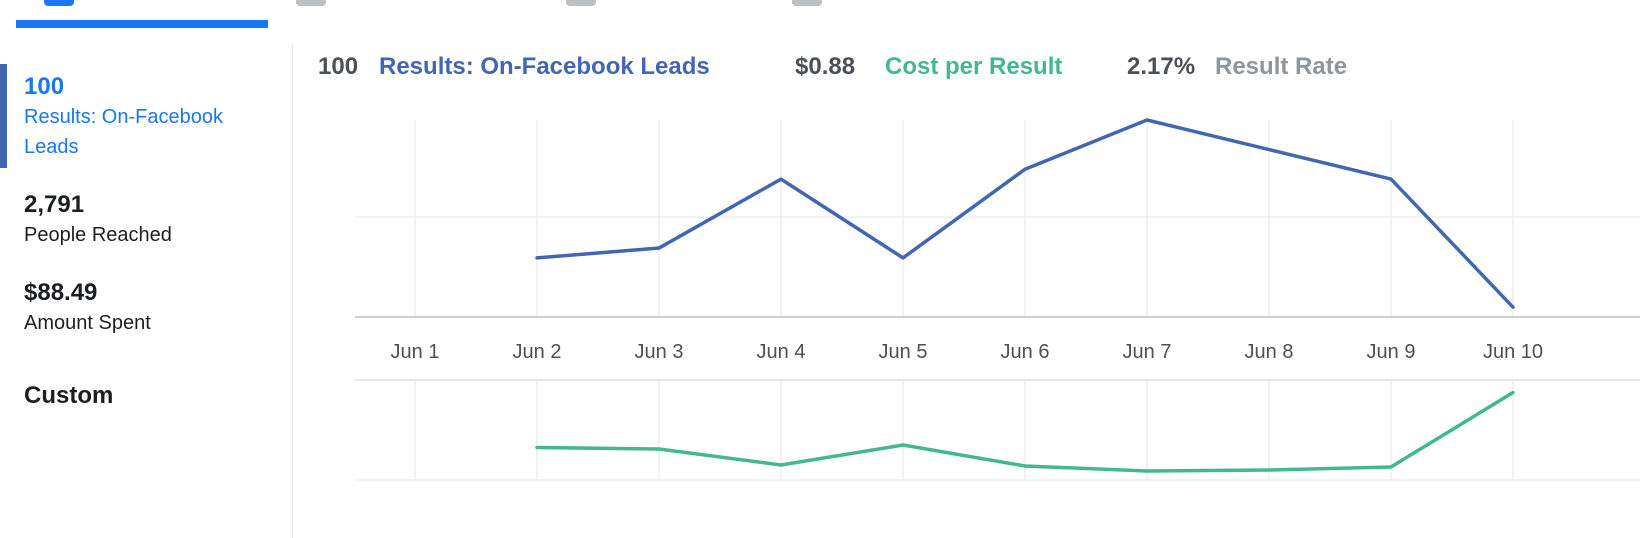 This screenshot has height=538, width=1640. Describe the element at coordinates (87, 323) in the screenshot. I see `metric-spent-label: Amount Spent` at that location.